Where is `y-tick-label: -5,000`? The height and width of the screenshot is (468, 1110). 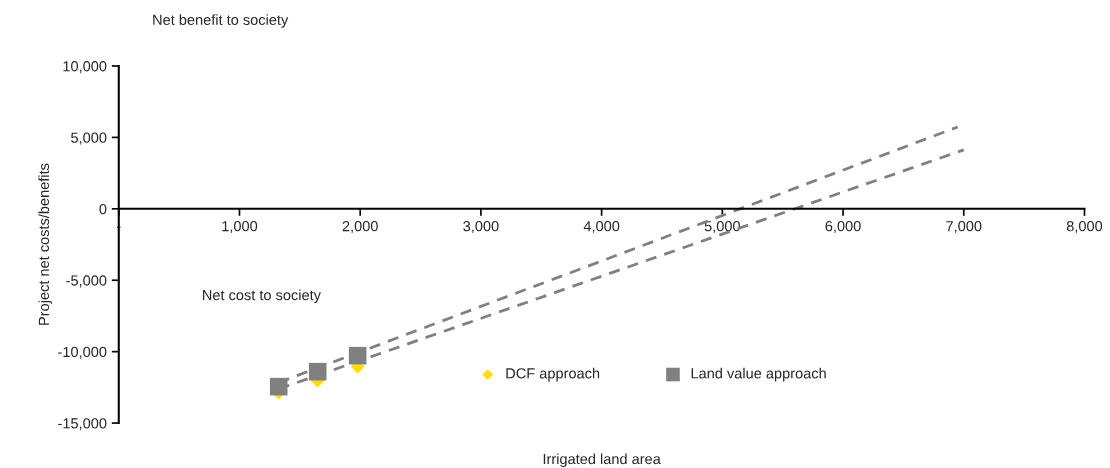 y-tick-label: -5,000 is located at coordinates (86, 281).